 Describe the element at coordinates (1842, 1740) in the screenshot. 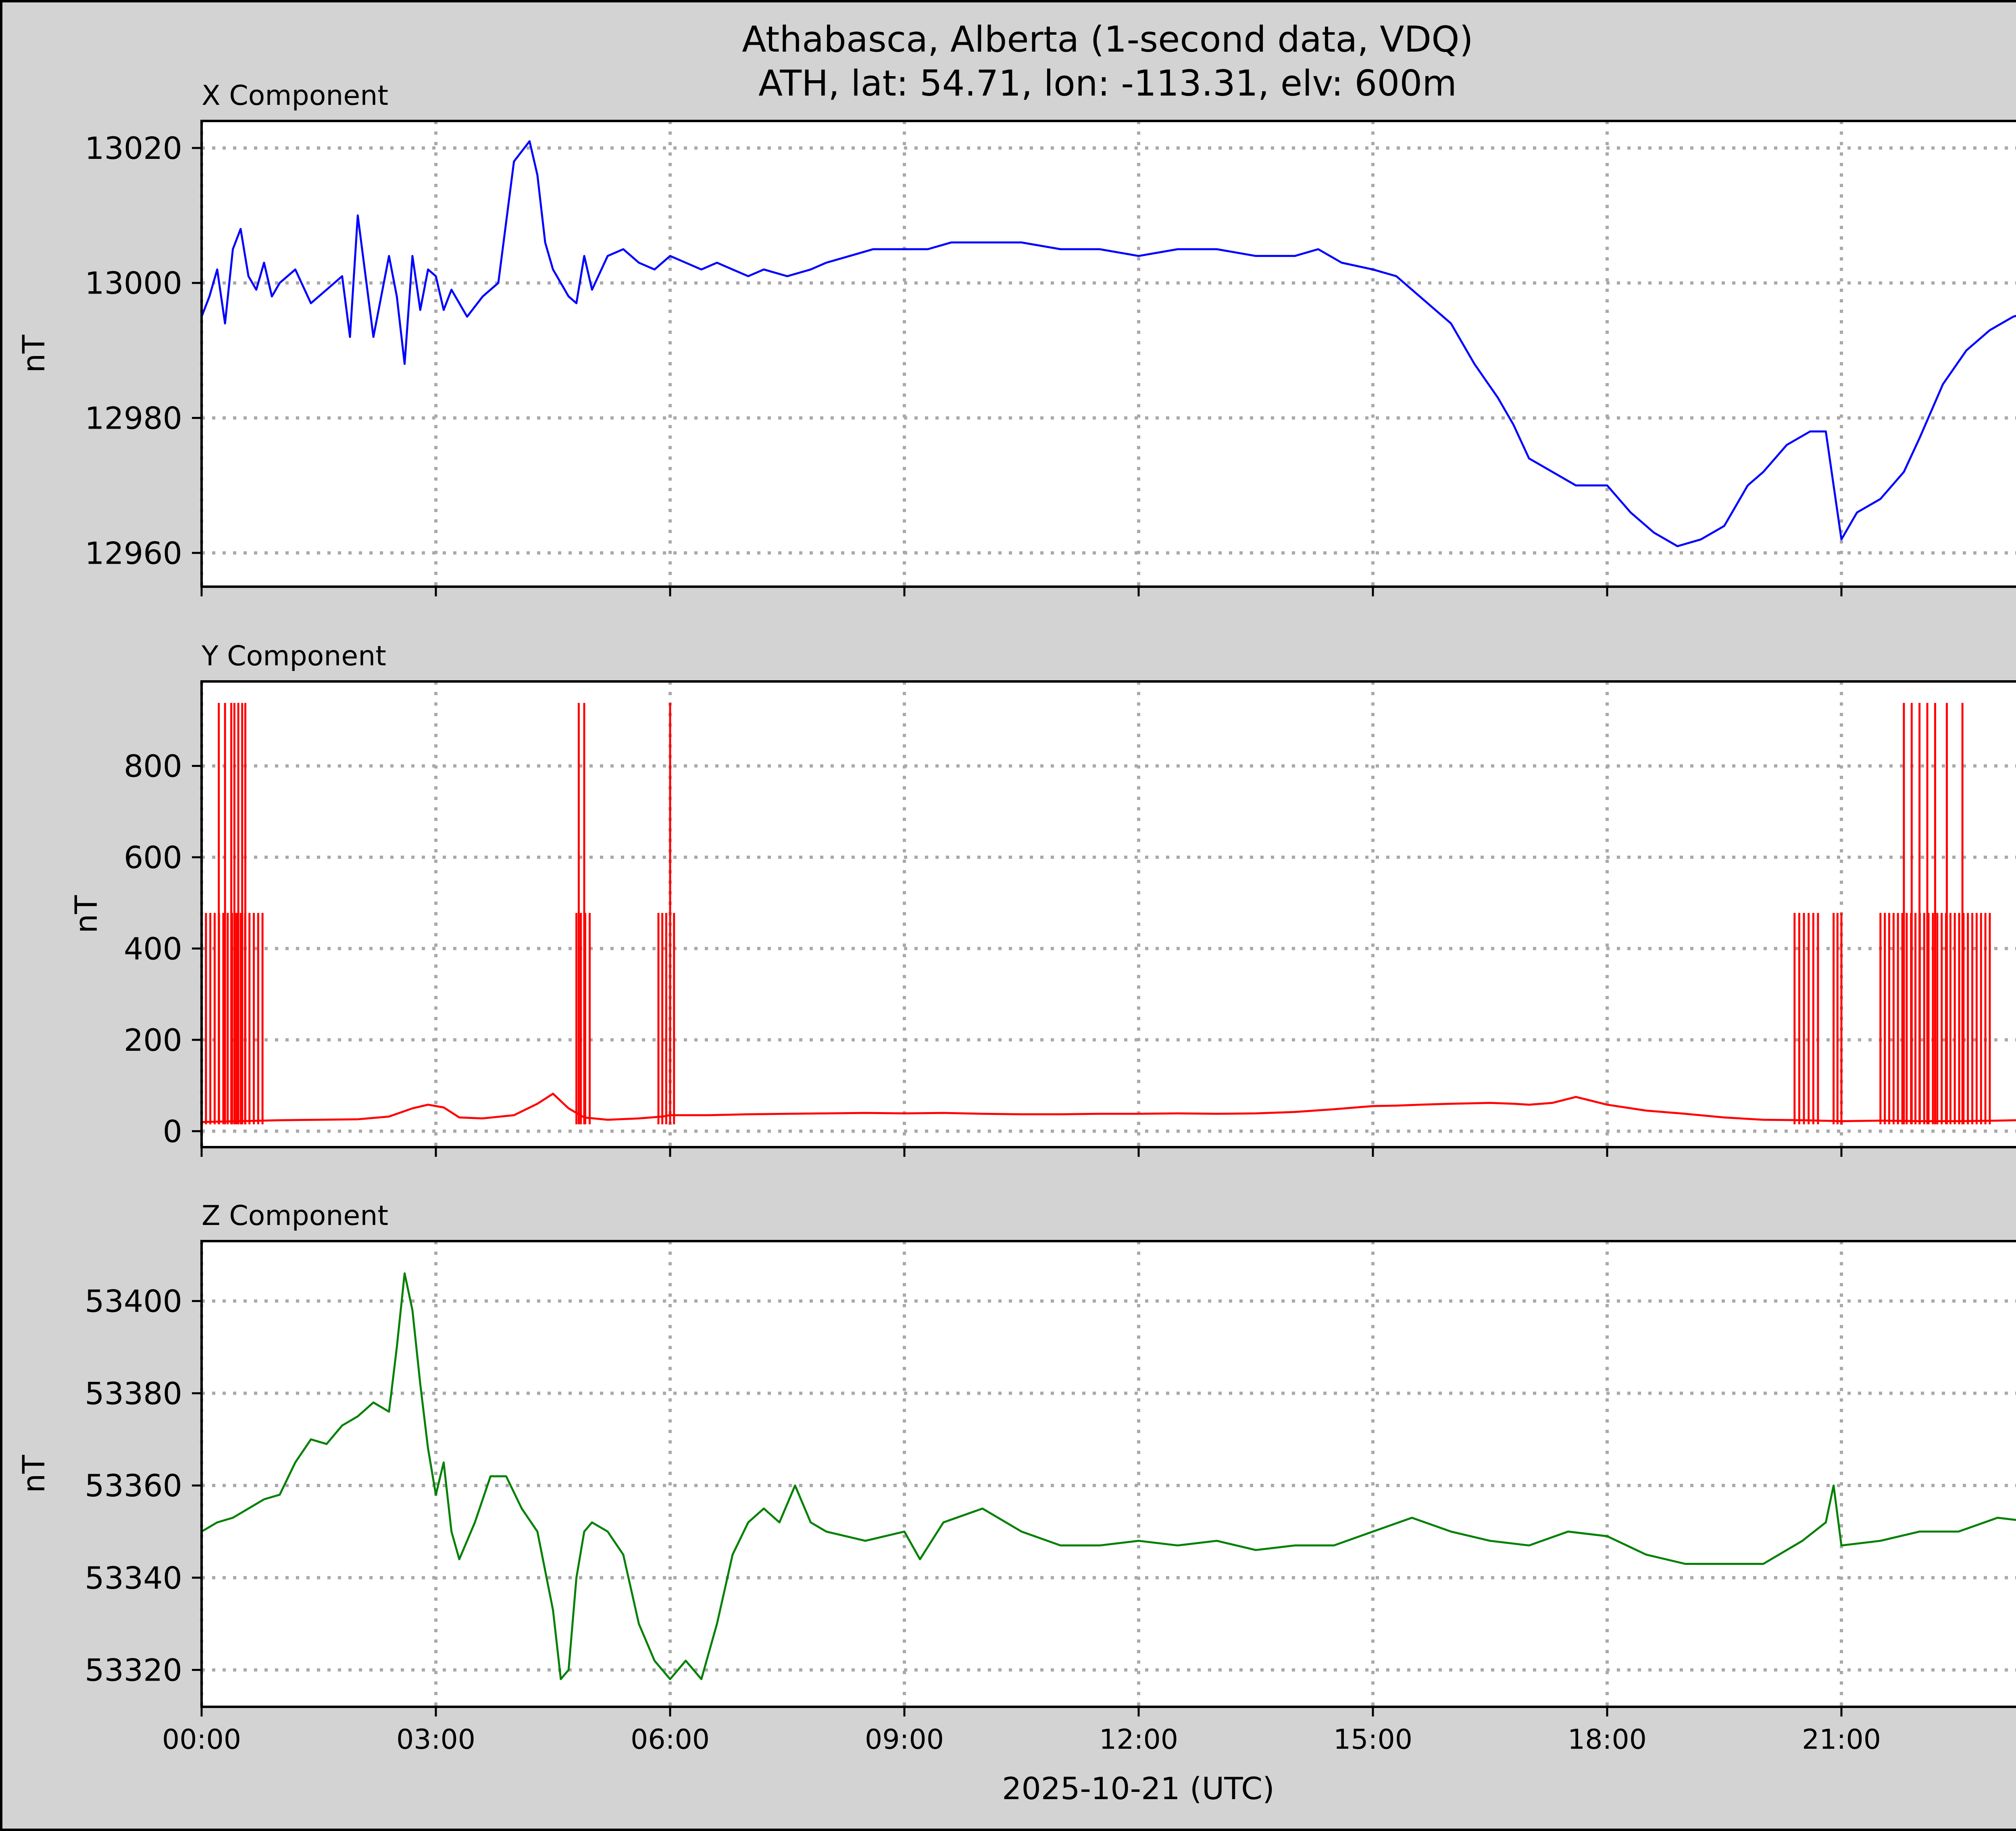

I see `x-tick-label-7: 21:00` at that location.